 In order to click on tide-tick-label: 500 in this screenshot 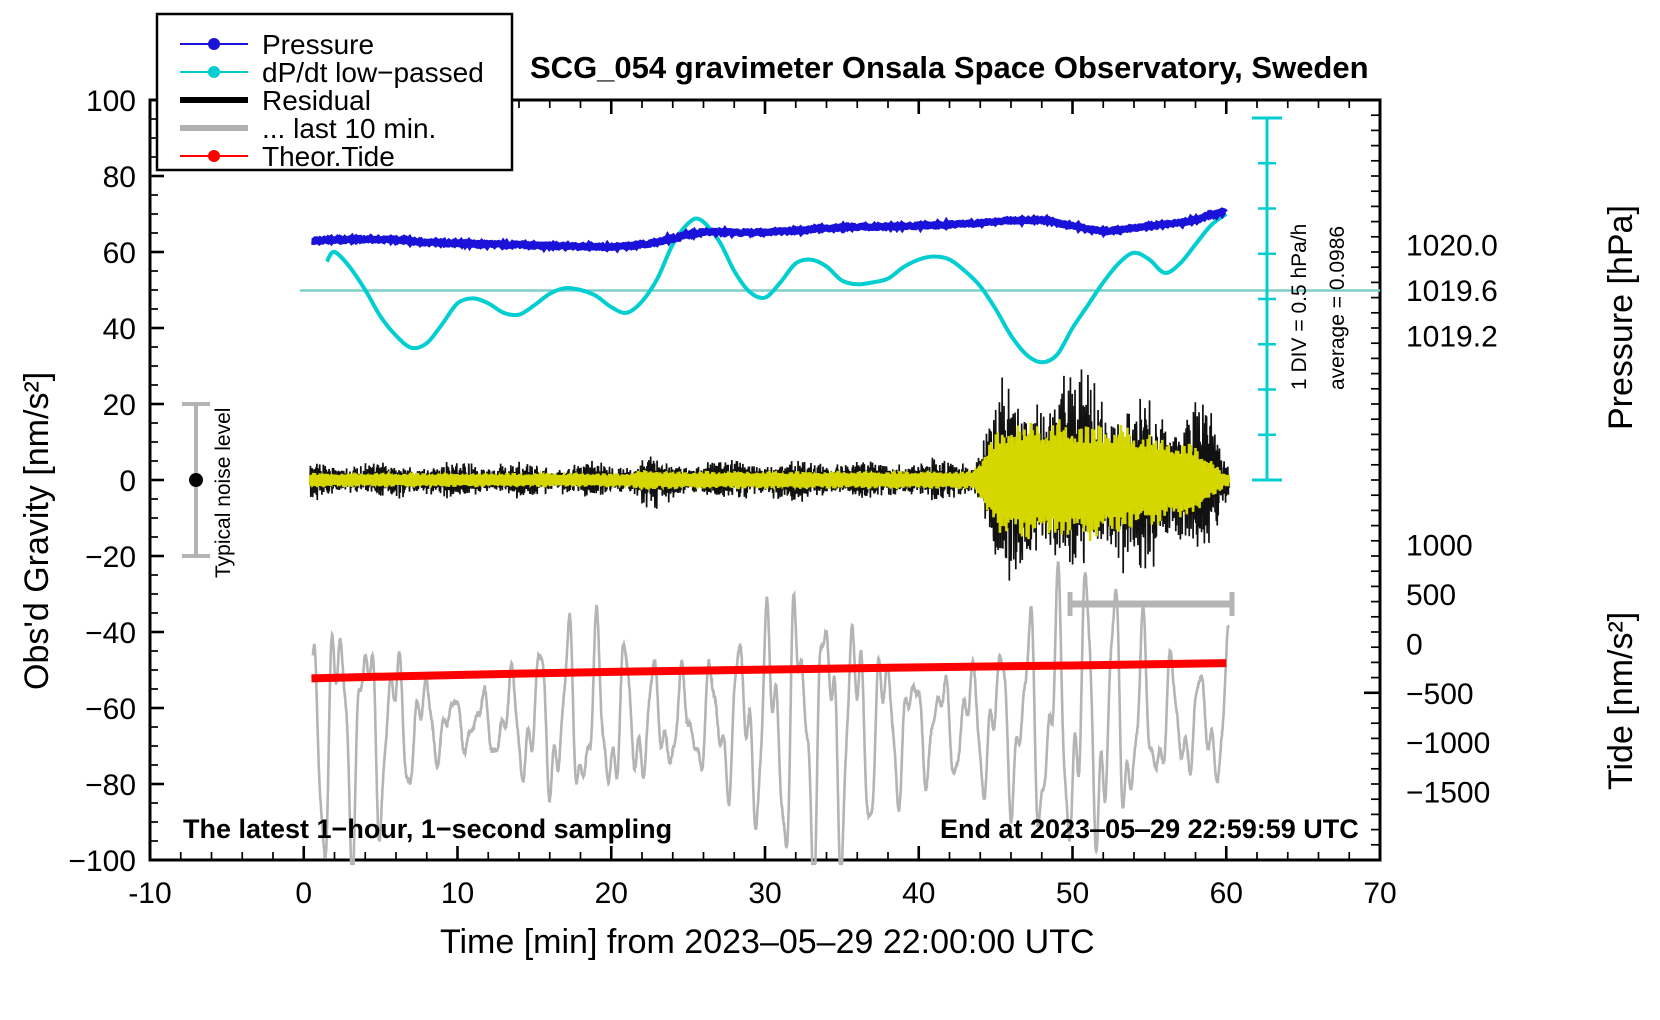, I will do `click(1431, 595)`.